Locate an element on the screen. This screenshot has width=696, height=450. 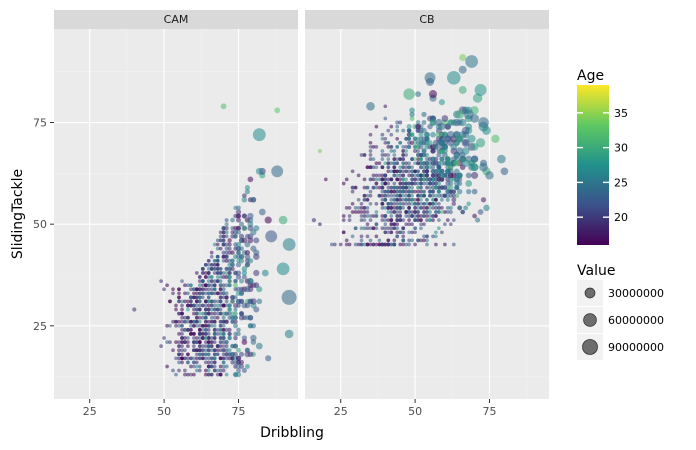
x-axis: 25 50 75 25 50 75 is located at coordinates (289, 408).